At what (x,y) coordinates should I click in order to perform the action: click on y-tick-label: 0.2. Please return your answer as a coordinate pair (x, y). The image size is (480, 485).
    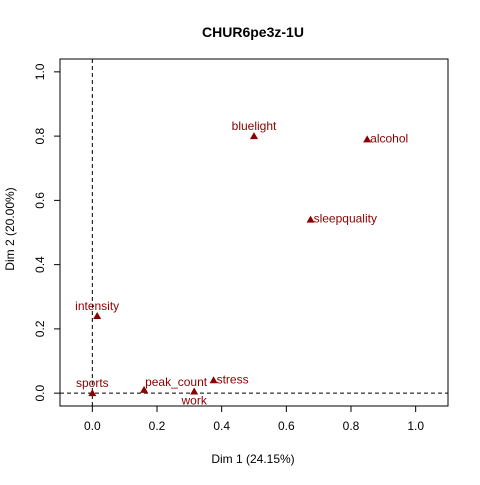
    Looking at the image, I should click on (40, 328).